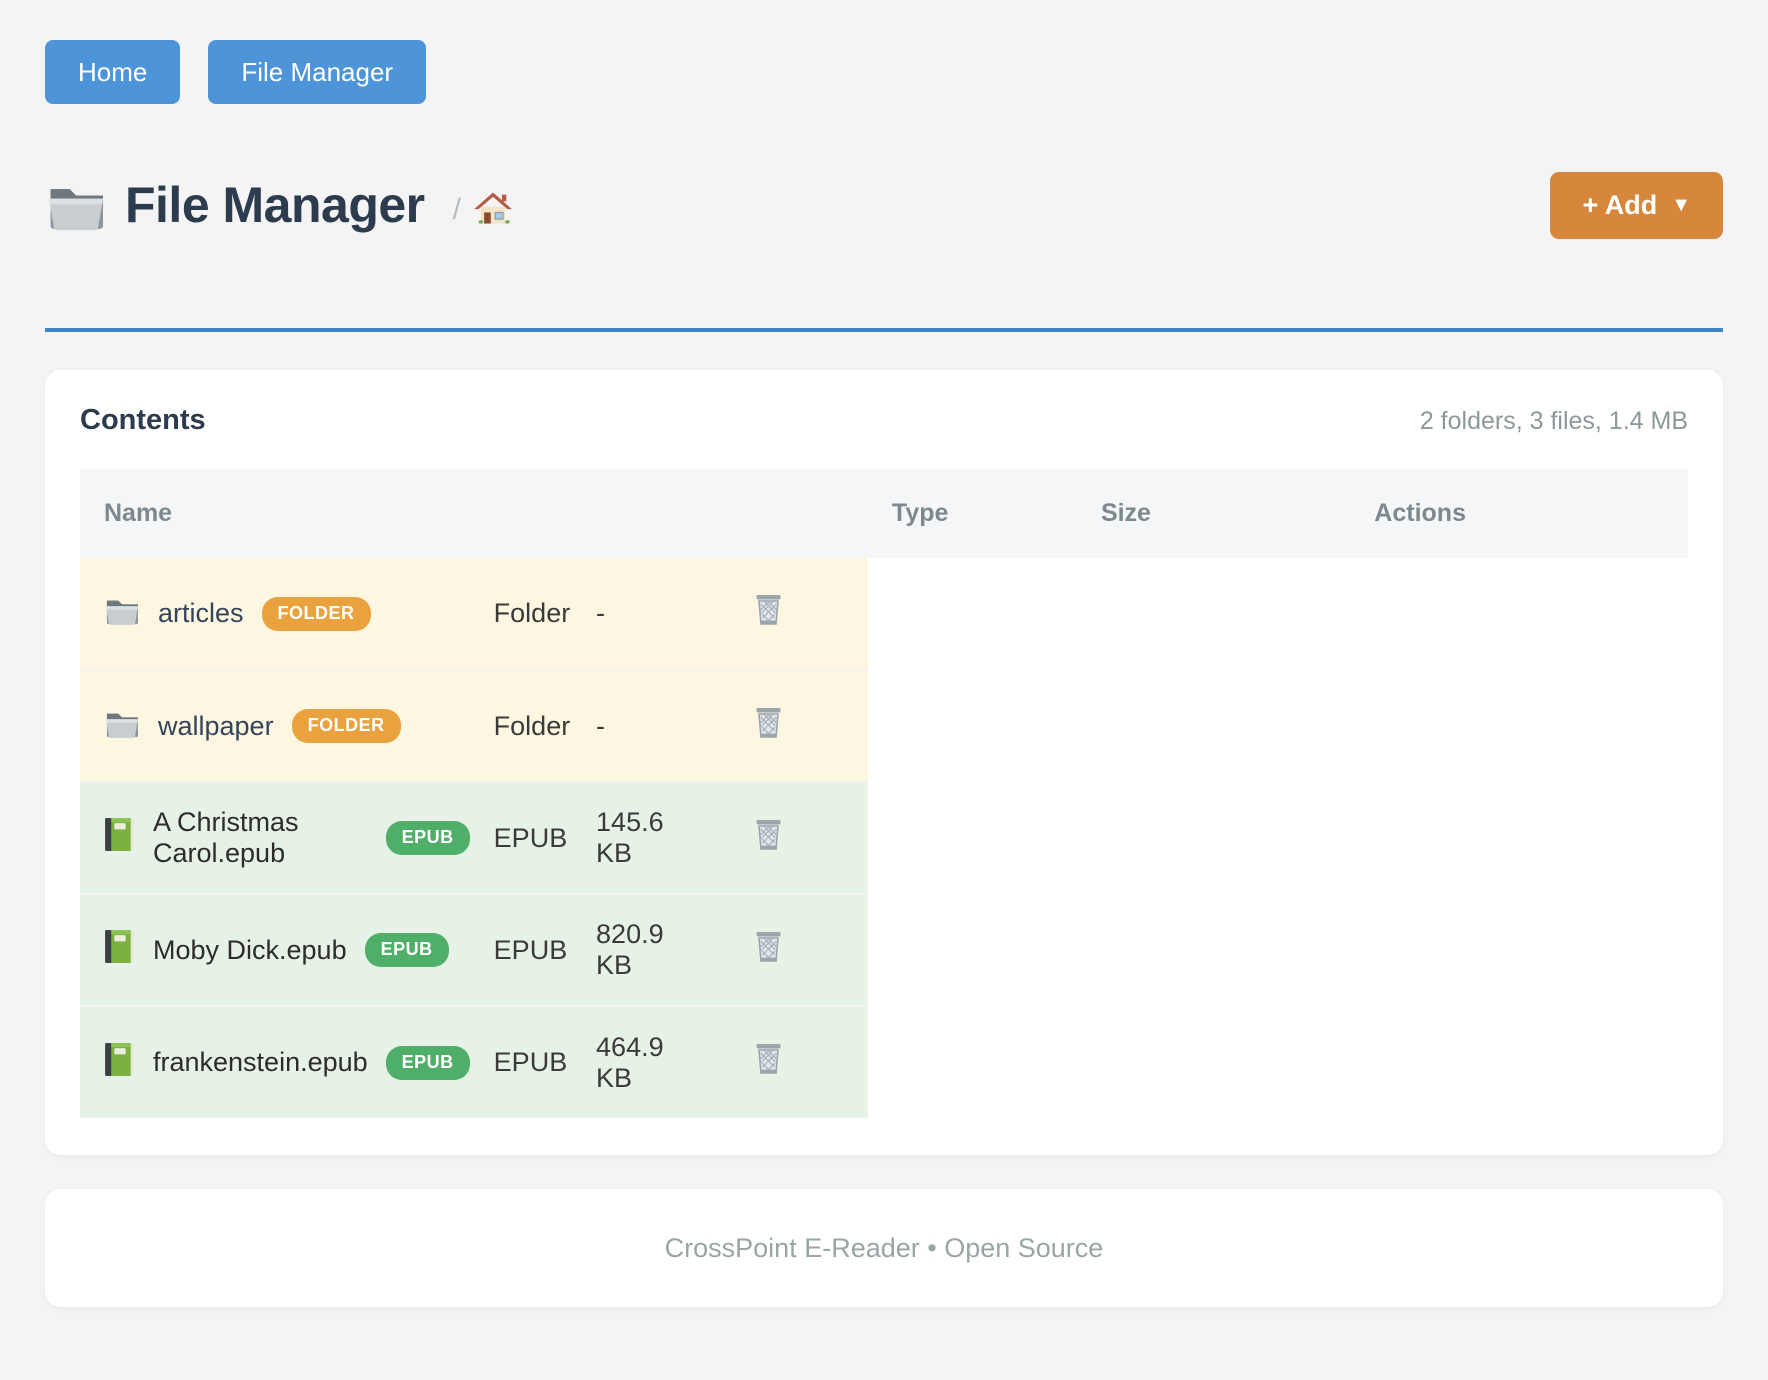  I want to click on column-header-type: Type, so click(972, 513).